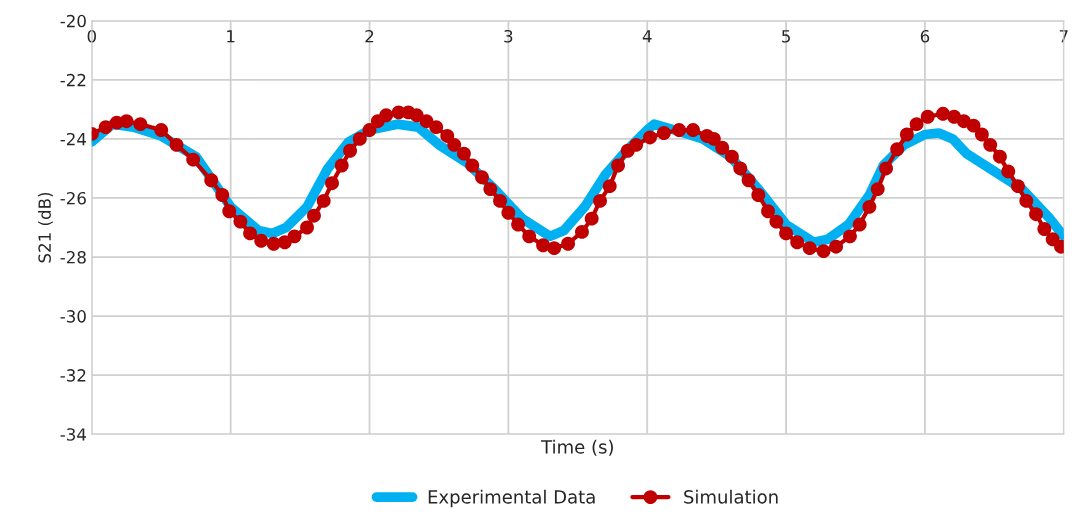 This screenshot has width=1080, height=520. I want to click on x-tick-label: 2, so click(369, 36).